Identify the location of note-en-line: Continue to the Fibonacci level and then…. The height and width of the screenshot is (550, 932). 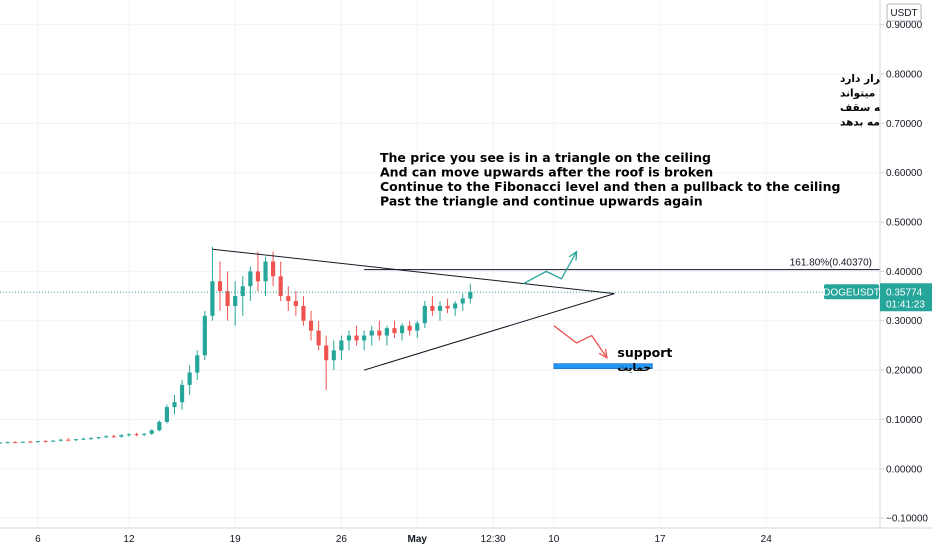
(610, 186).